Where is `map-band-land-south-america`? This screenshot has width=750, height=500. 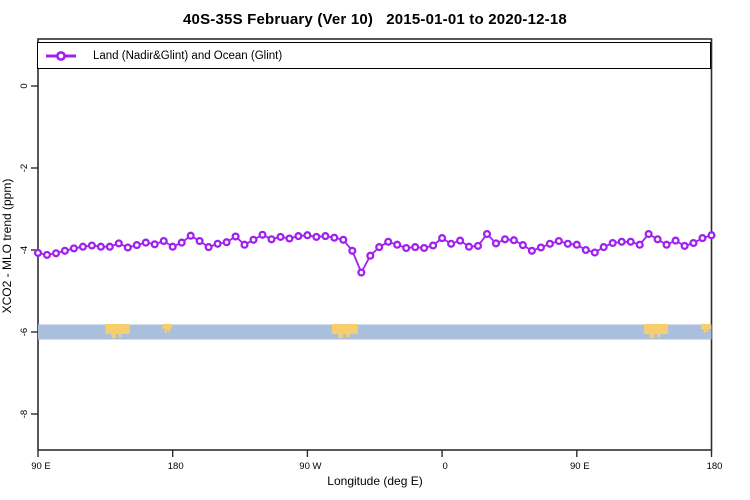
map-band-land-south-america is located at coordinates (344, 329).